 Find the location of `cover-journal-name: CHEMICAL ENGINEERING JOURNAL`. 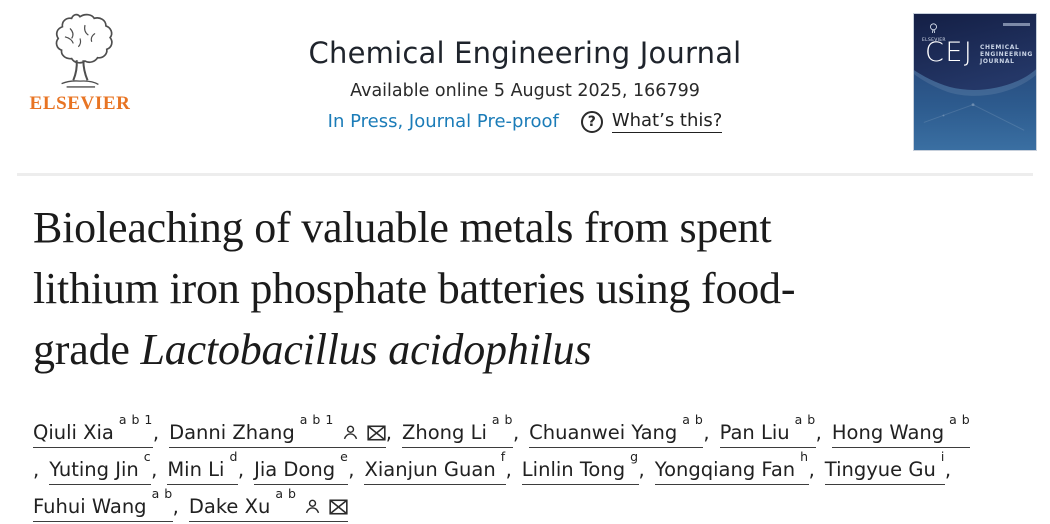

cover-journal-name: CHEMICAL ENGINEERING JOURNAL is located at coordinates (1006, 54).